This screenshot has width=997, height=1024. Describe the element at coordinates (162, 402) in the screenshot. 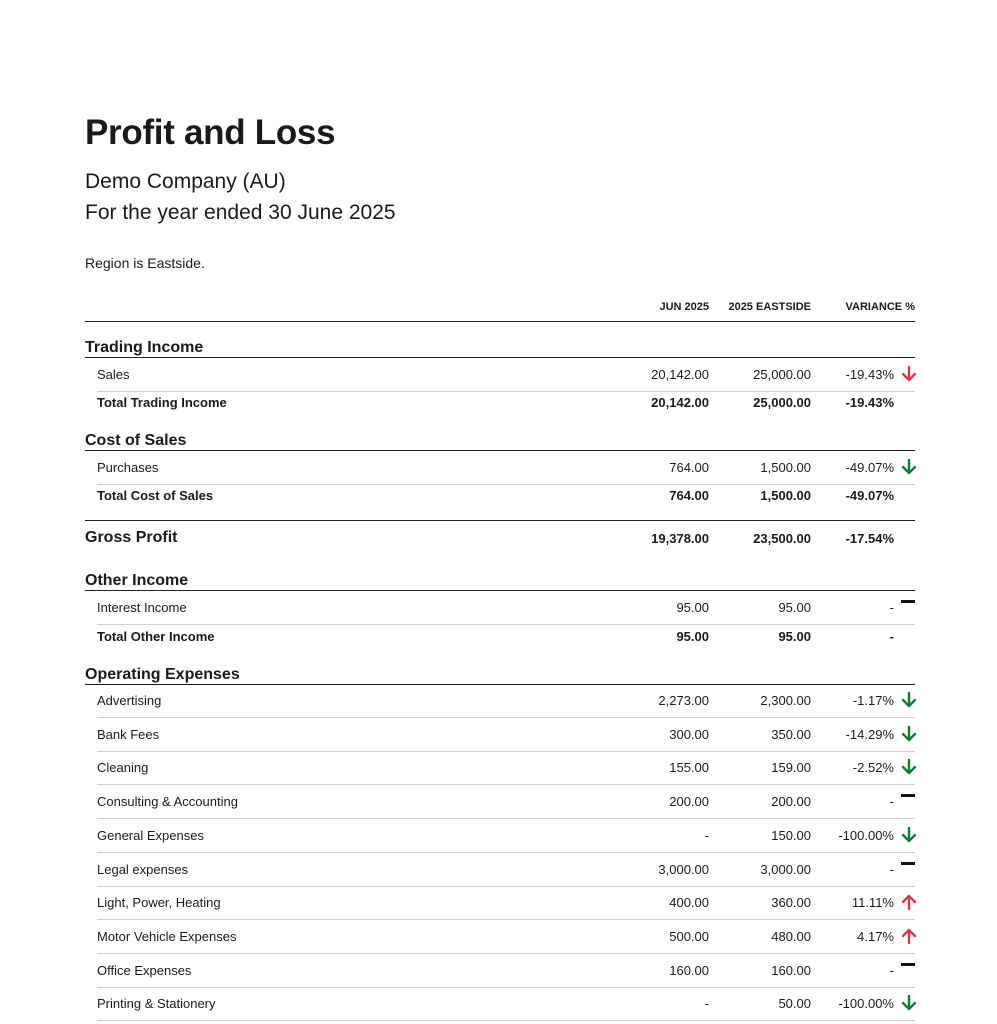

I see `row-label: Total Trading Income` at that location.